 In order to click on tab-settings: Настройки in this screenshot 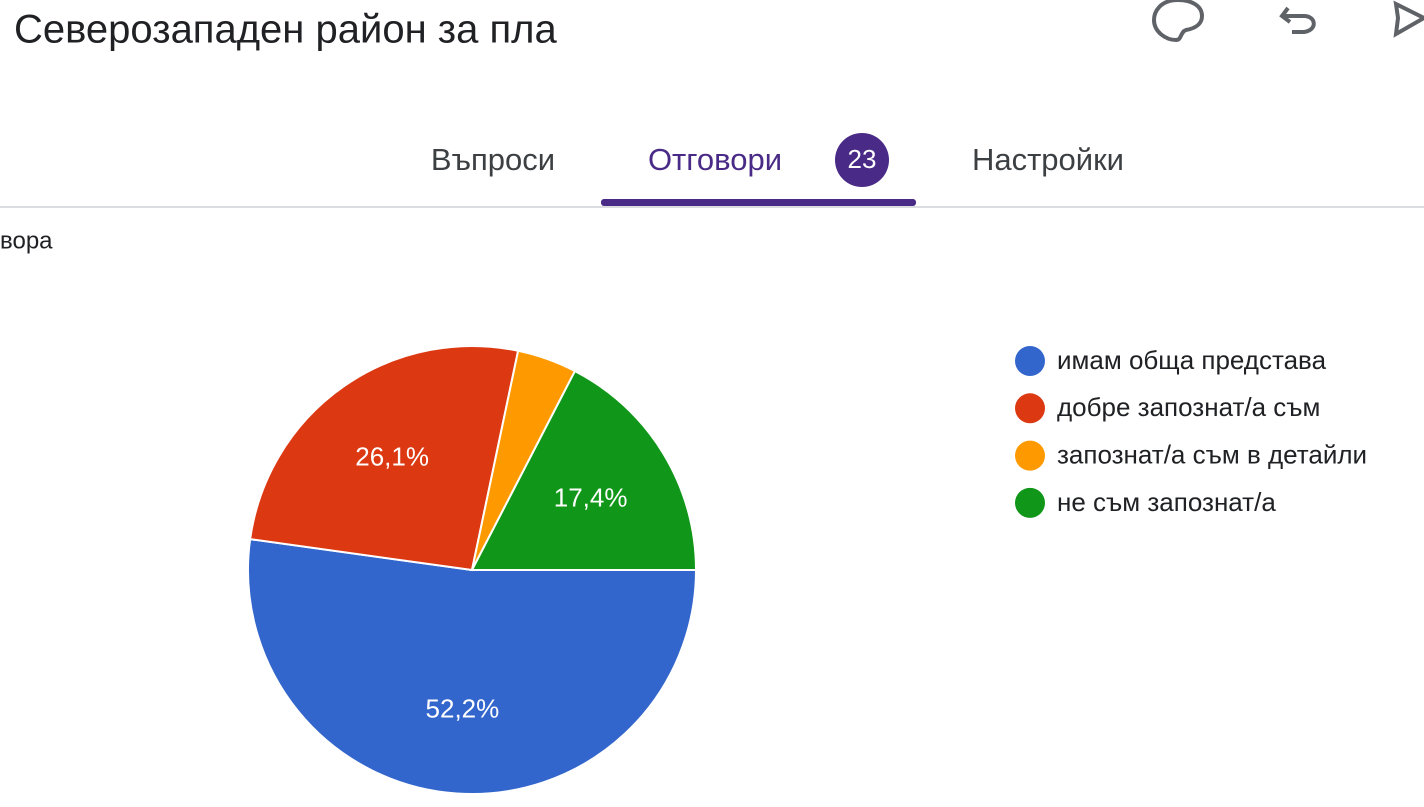, I will do `click(1048, 159)`.